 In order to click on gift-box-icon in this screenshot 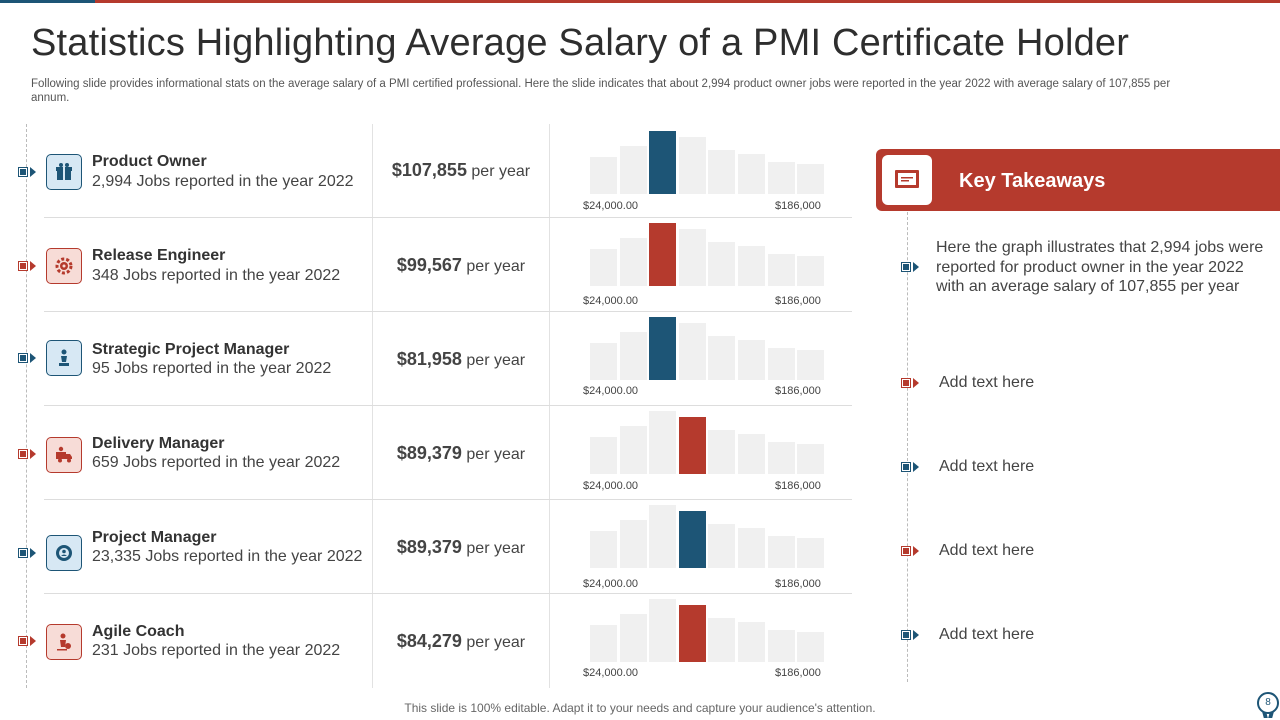, I will do `click(64, 172)`.